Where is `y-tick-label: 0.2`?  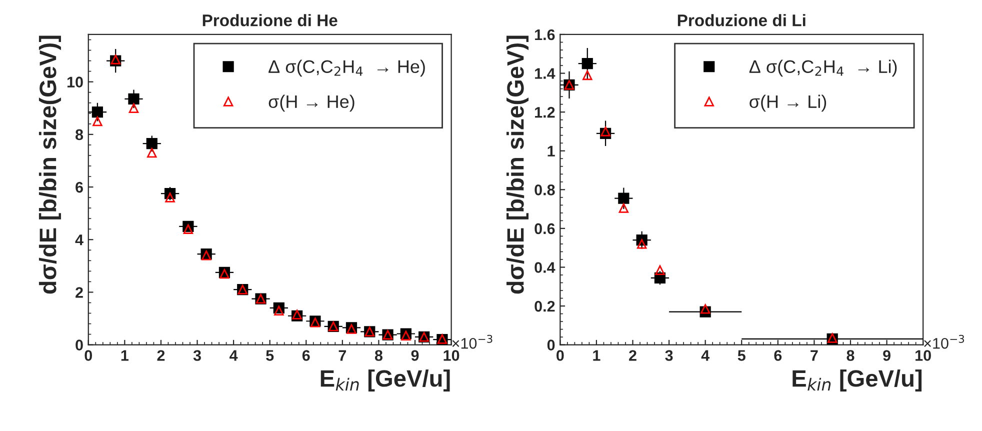 y-tick-label: 0.2 is located at coordinates (544, 306).